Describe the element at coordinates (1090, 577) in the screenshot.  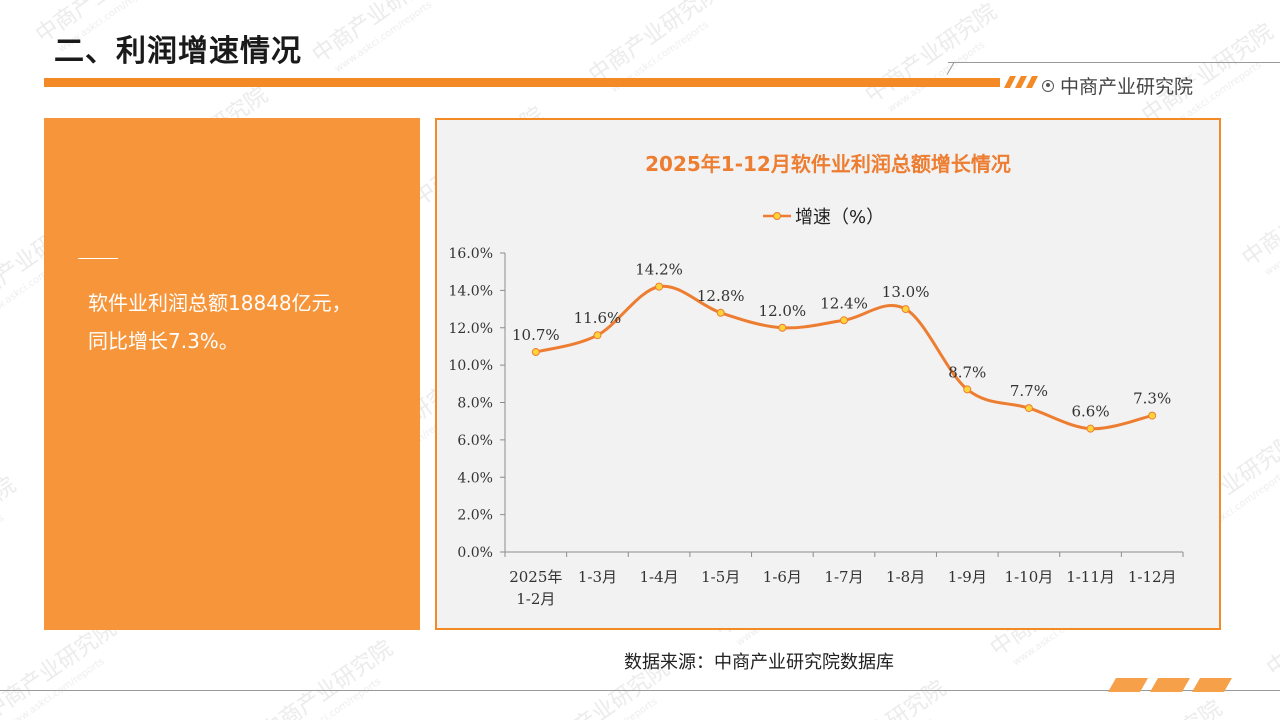
I see `x-tick-label: 1-11月` at that location.